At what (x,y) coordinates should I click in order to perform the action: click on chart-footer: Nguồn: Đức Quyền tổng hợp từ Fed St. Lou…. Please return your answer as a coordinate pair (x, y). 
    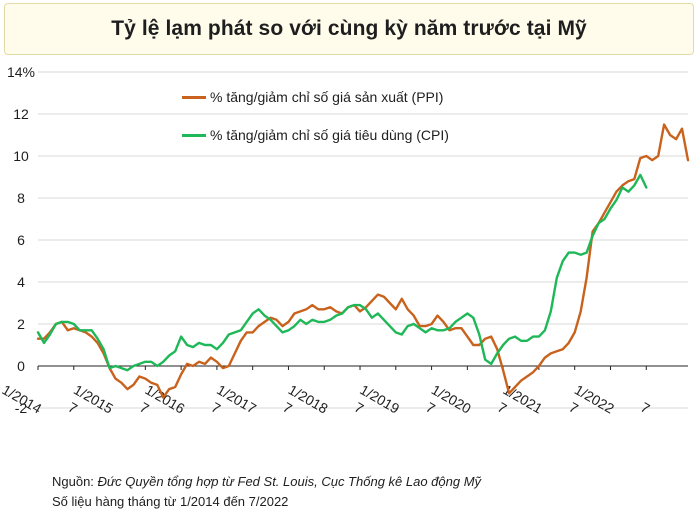
    Looking at the image, I should click on (266, 492).